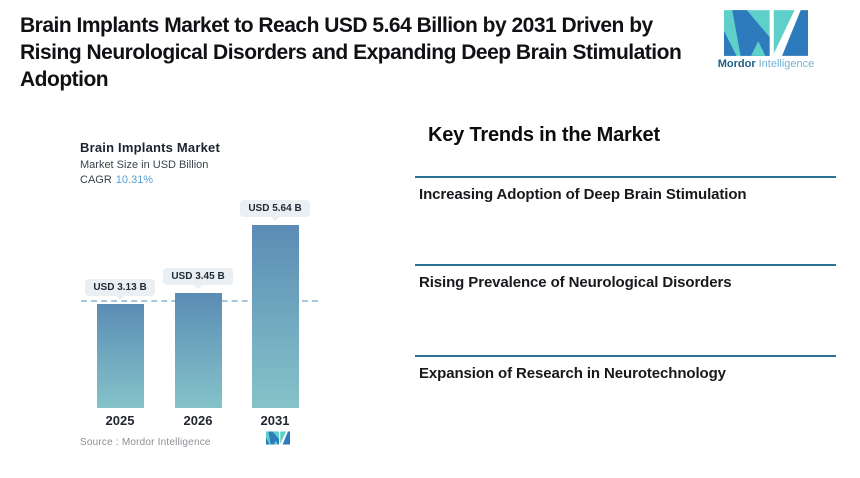 The image size is (860, 478). I want to click on bar-group-2031: USD 5.64 B, so click(275, 304).